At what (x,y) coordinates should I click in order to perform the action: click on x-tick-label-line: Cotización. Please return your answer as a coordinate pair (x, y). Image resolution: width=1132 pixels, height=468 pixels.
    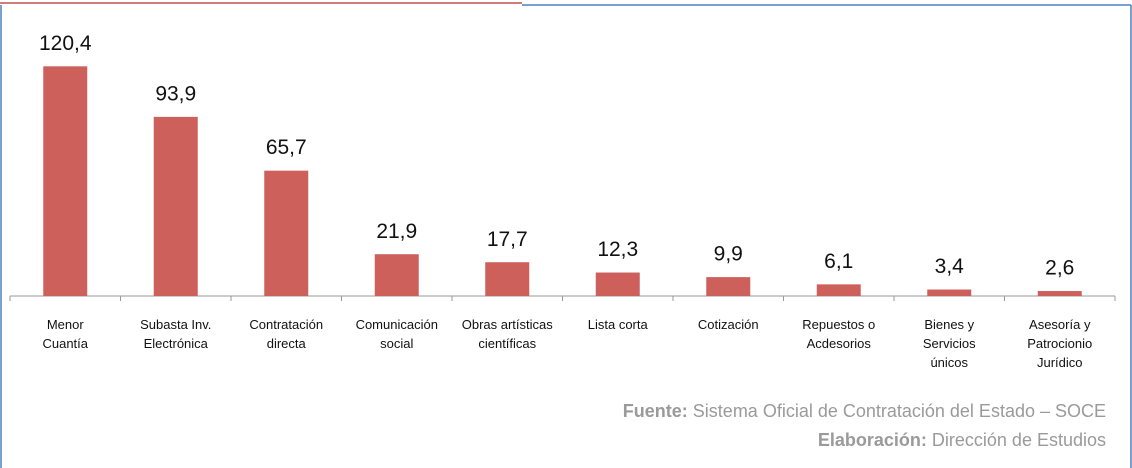
    Looking at the image, I should click on (728, 324).